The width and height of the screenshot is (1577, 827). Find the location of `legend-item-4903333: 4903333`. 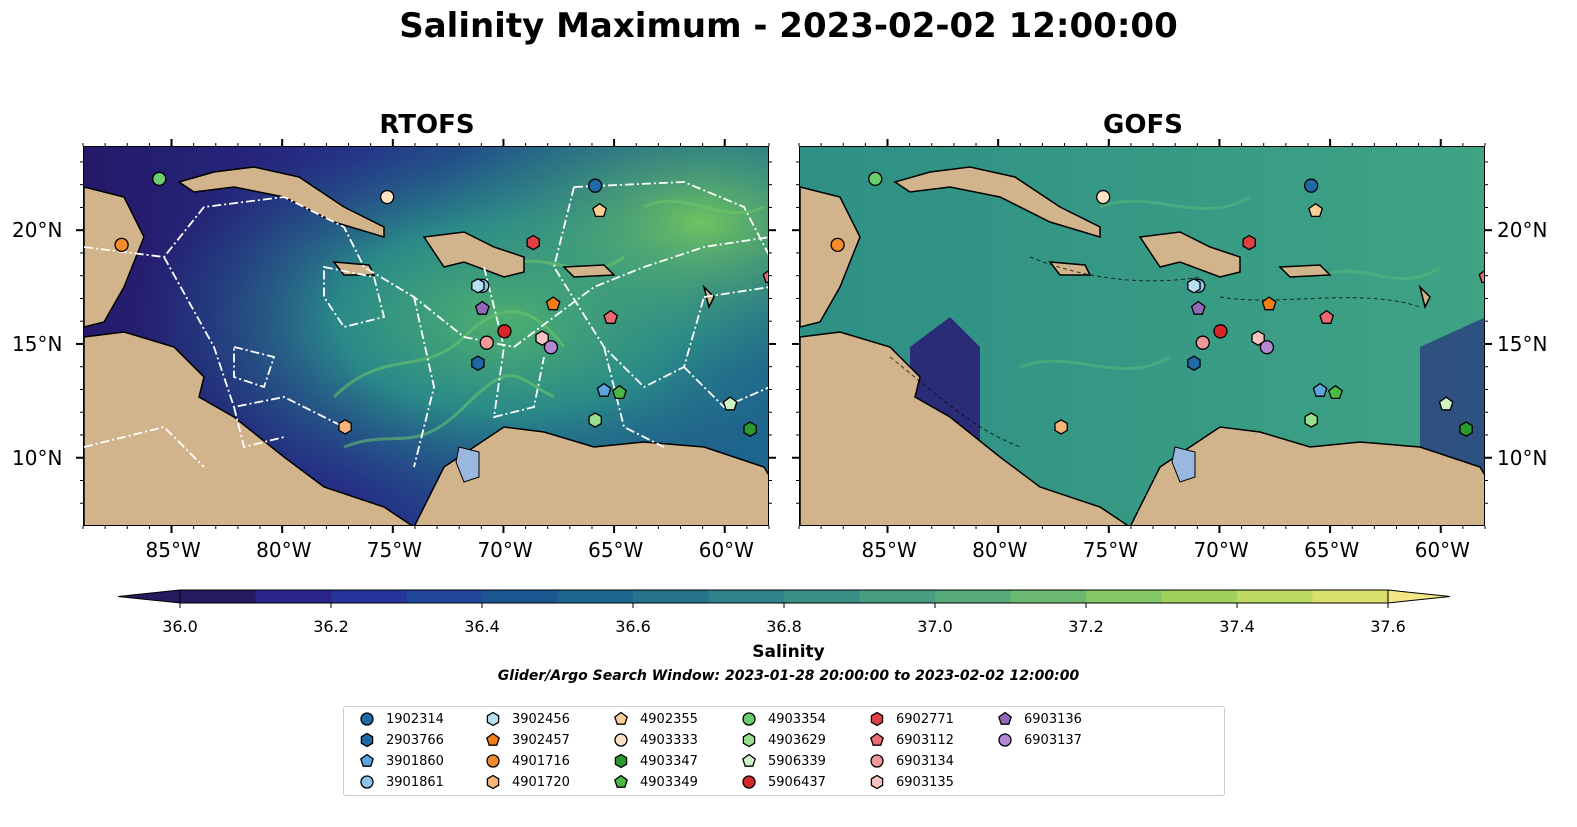

legend-item-4903333: 4903333 is located at coordinates (655, 740).